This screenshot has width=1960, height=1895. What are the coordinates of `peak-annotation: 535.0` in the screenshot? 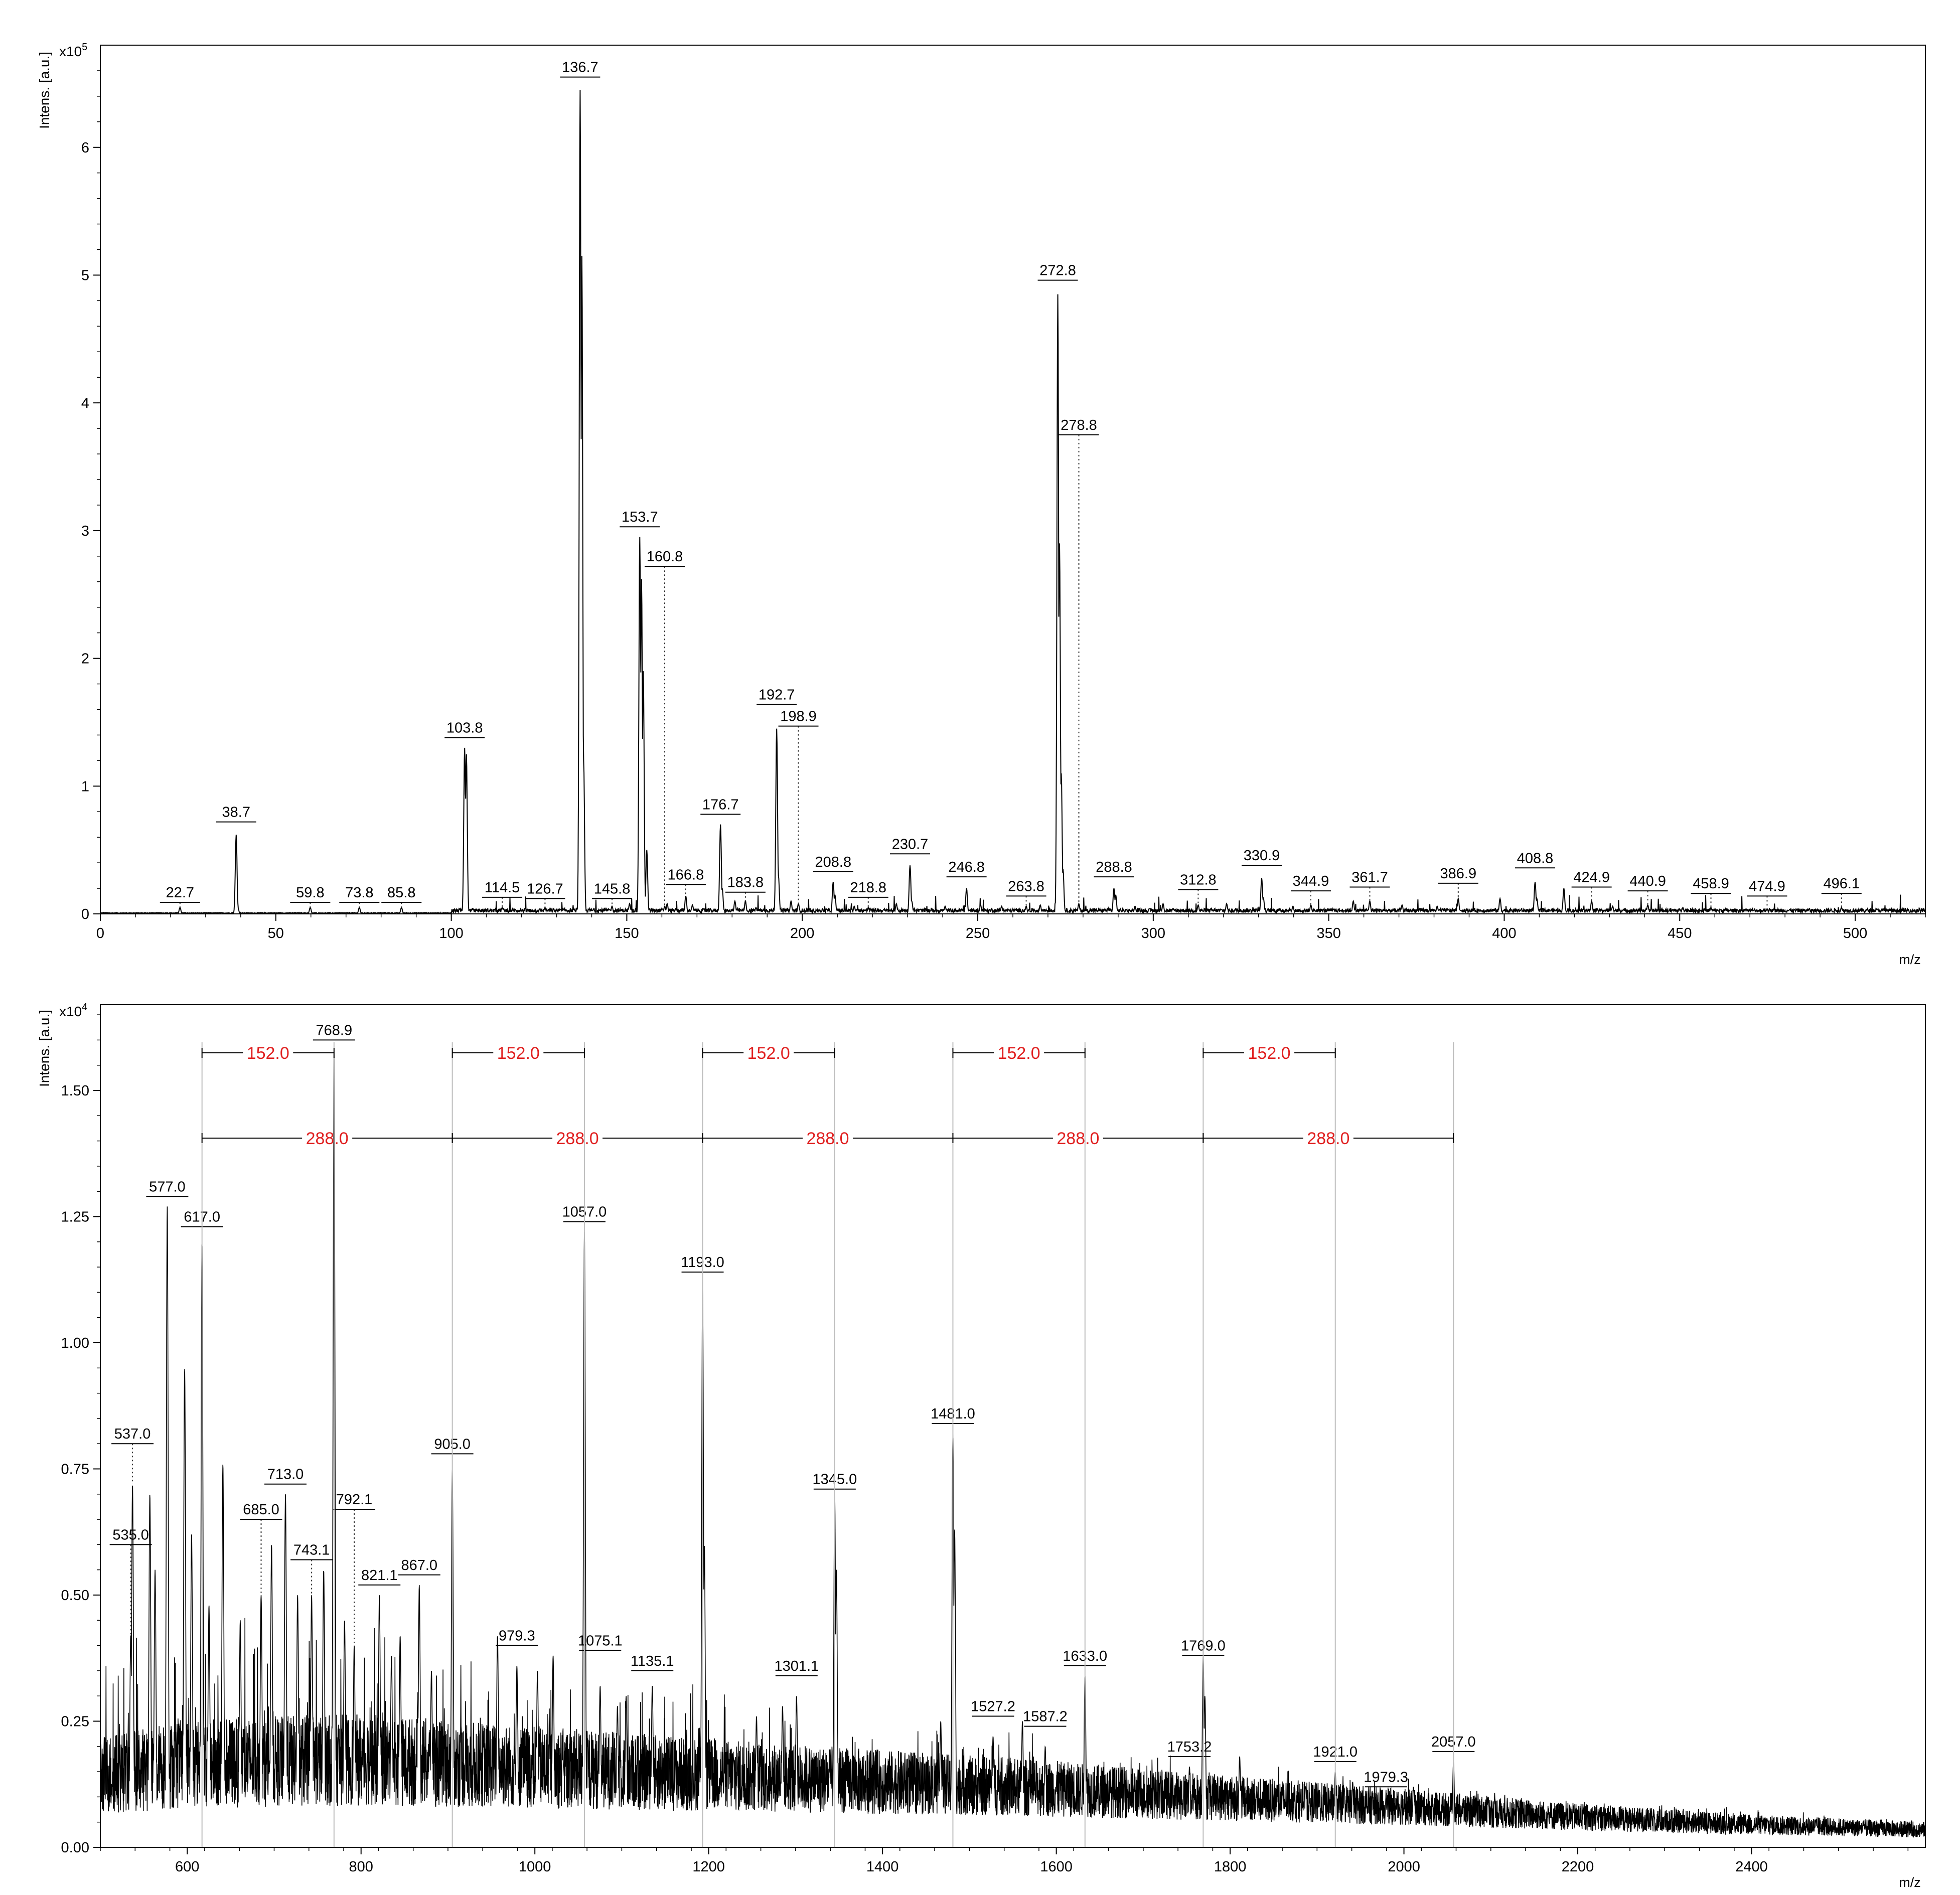 It's located at (130, 1582).